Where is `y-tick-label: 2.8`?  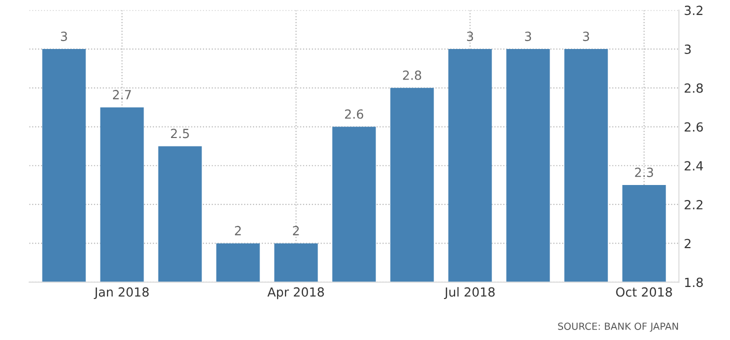
y-tick-label: 2.8 is located at coordinates (693, 88).